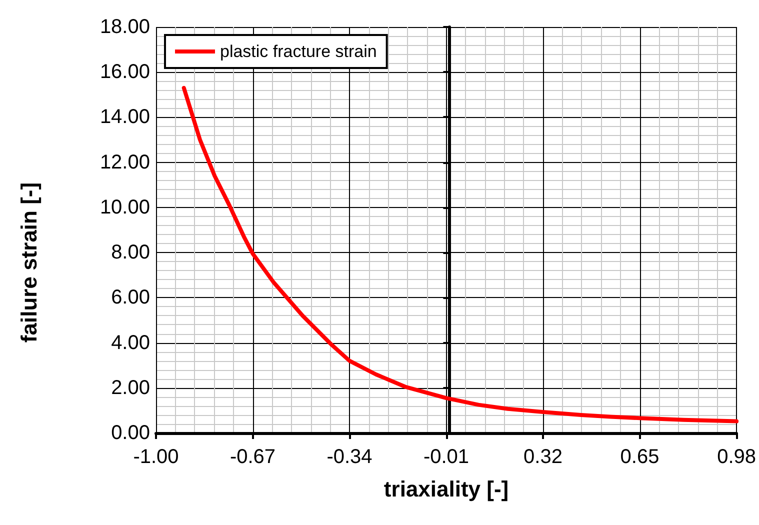 The image size is (759, 525). Describe the element at coordinates (736, 457) in the screenshot. I see `x-tick-label: 0.98` at that location.